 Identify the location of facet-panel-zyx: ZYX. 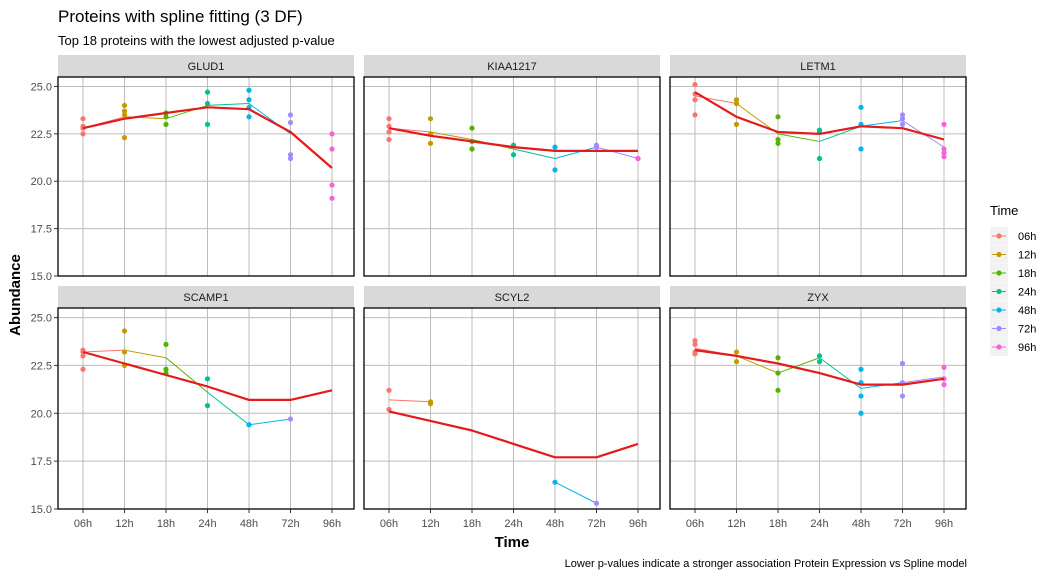
(818, 398).